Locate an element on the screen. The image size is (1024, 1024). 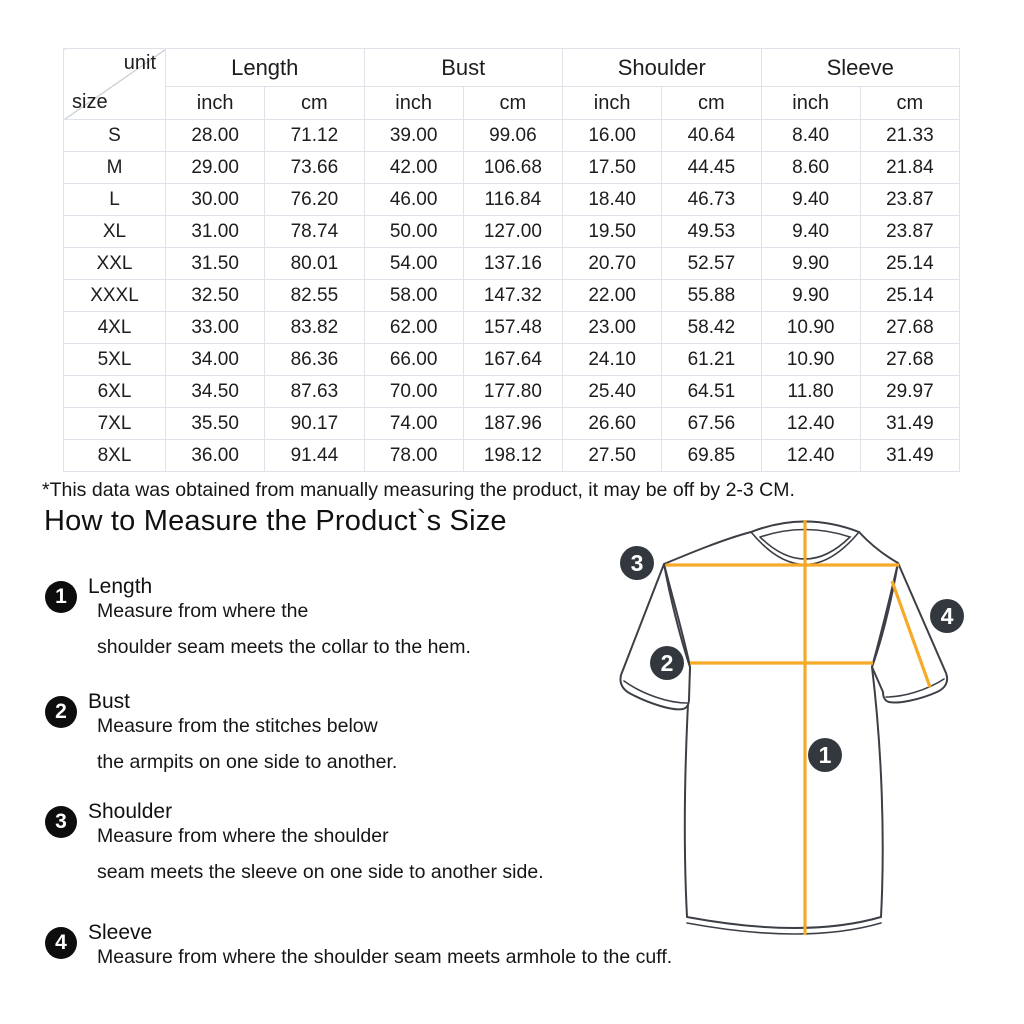
diagram-badge-3: 3 is located at coordinates (637, 563).